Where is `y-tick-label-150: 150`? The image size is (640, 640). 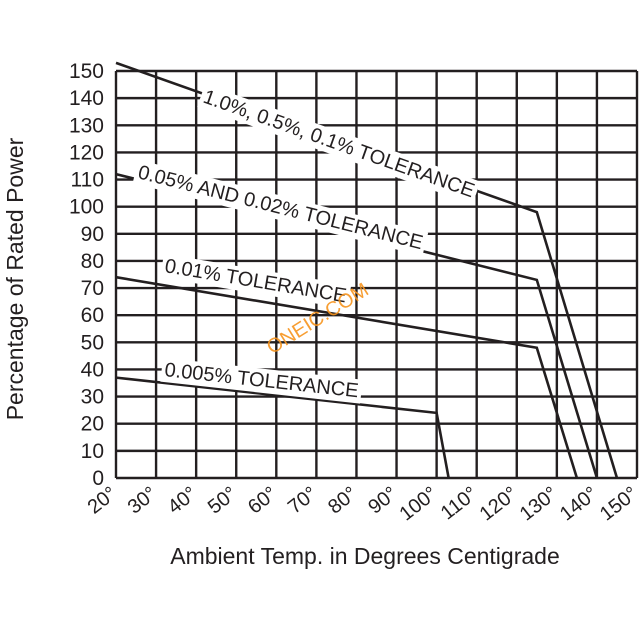 y-tick-label-150: 150 is located at coordinates (86, 71).